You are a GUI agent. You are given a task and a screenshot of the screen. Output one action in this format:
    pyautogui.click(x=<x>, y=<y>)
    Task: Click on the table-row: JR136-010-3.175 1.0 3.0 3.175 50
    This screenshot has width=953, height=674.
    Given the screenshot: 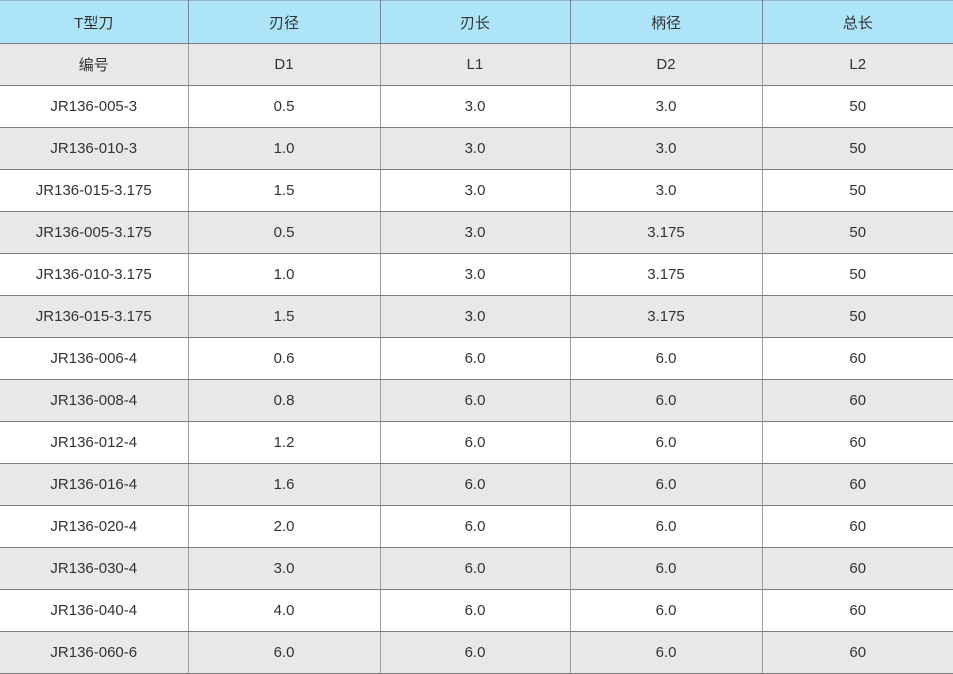 What is the action you would take?
    pyautogui.click(x=476, y=274)
    